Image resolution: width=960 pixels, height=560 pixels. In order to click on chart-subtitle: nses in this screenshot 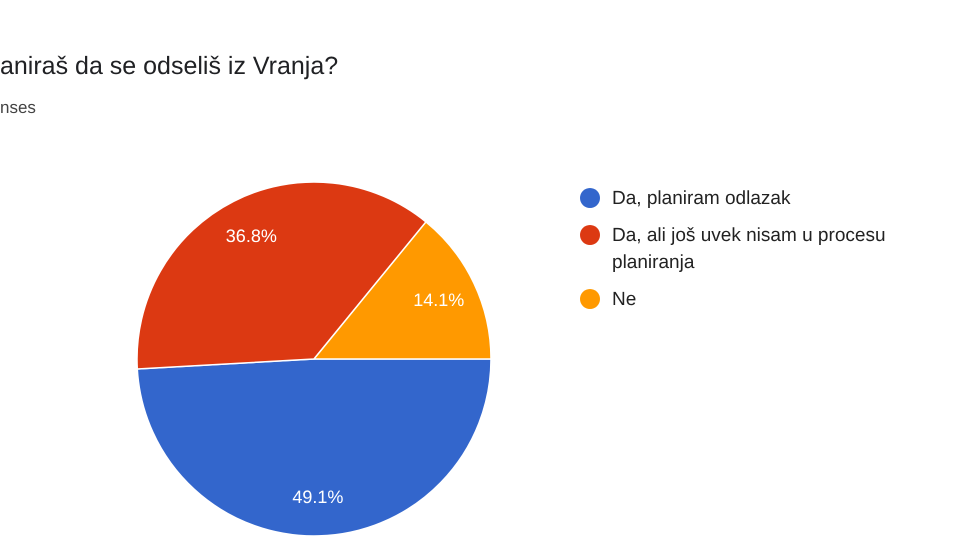, I will do `click(18, 107)`.